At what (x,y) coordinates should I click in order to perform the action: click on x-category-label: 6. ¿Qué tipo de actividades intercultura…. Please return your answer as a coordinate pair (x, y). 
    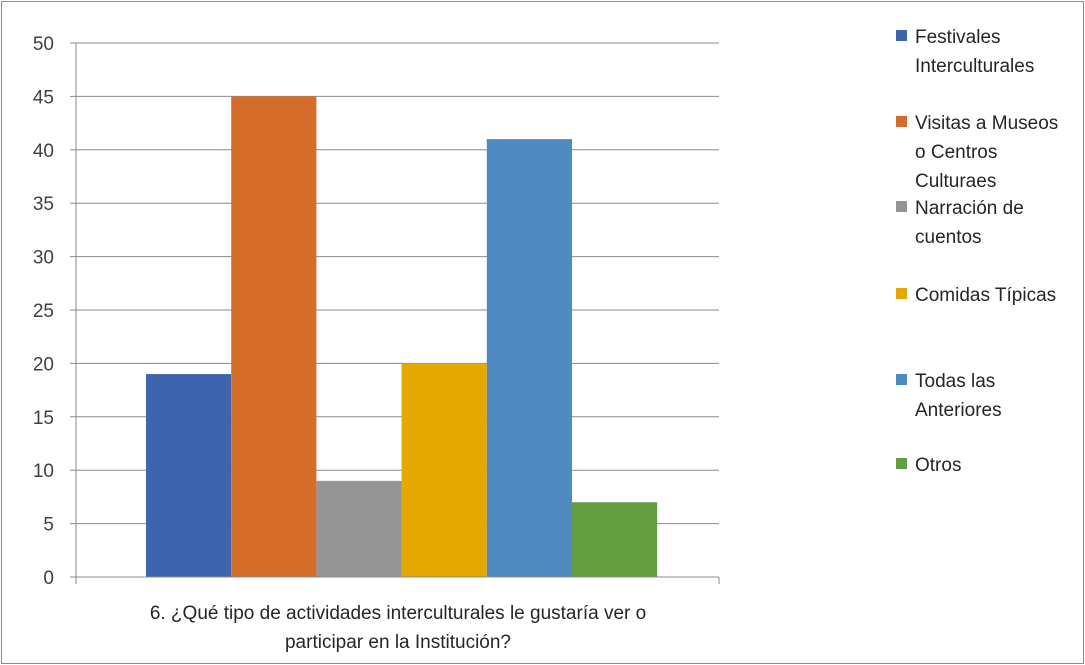
    Looking at the image, I should click on (398, 613).